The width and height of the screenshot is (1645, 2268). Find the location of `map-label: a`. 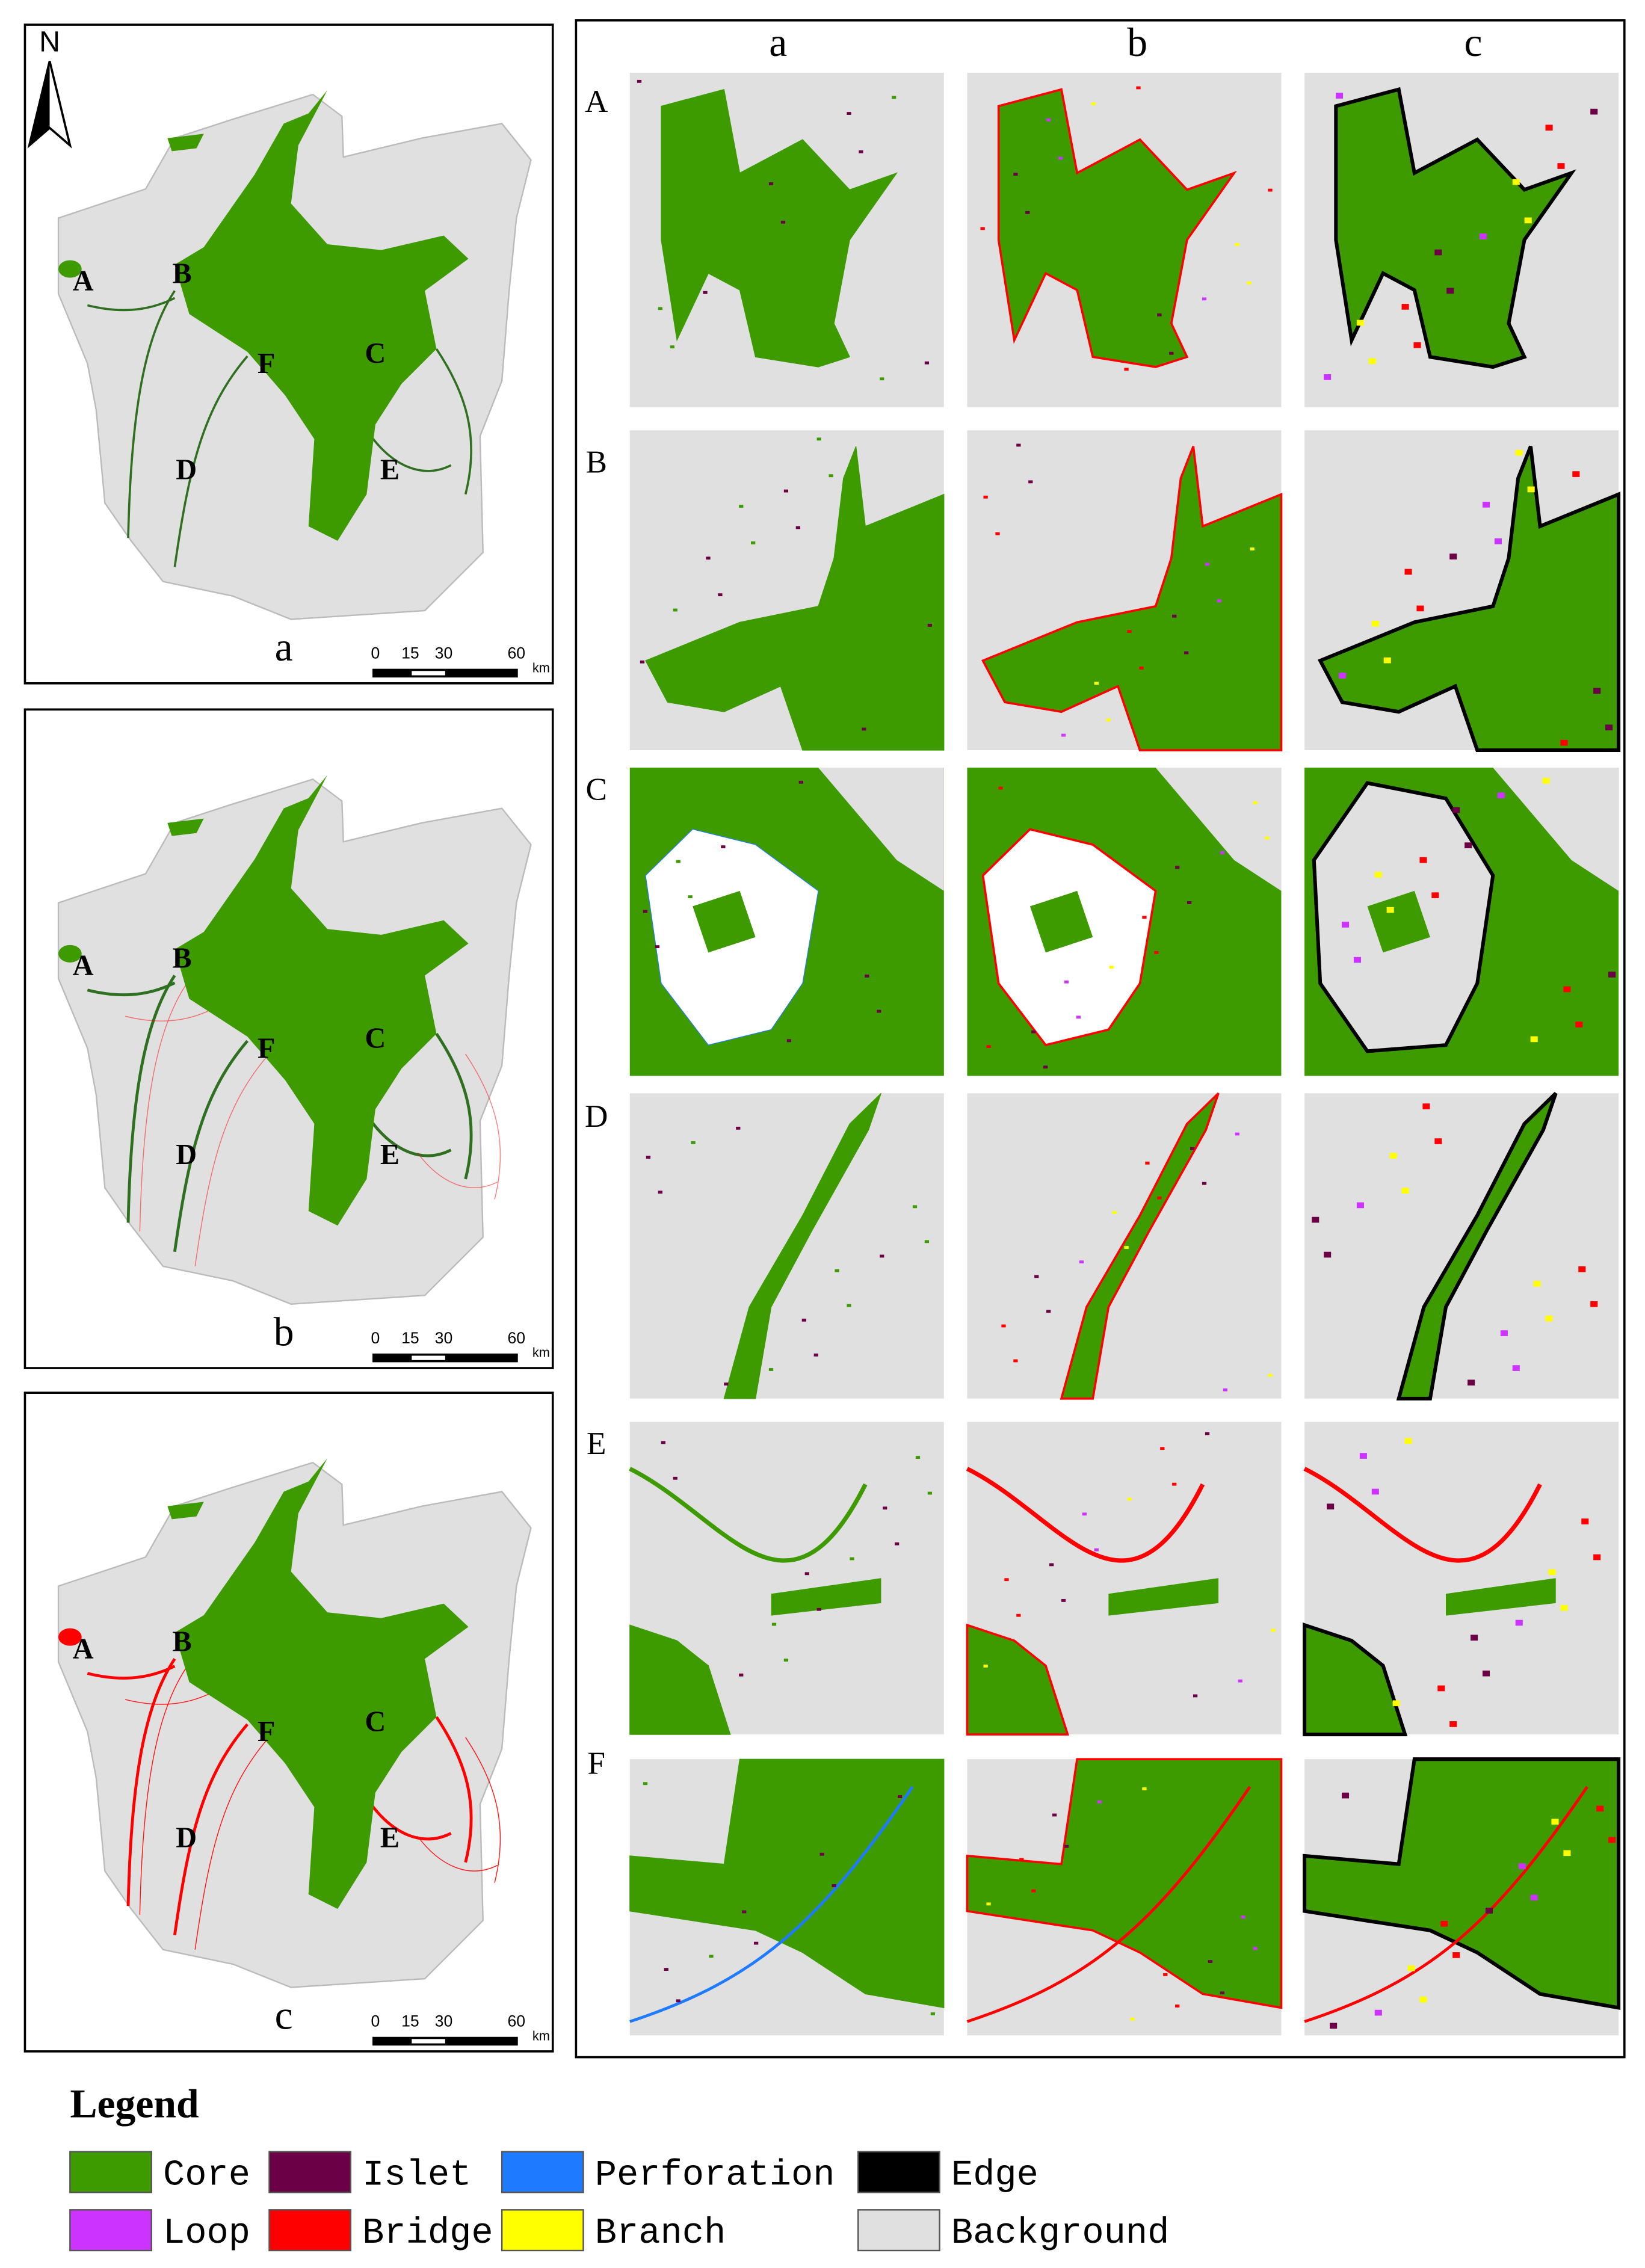

map-label: a is located at coordinates (284, 647).